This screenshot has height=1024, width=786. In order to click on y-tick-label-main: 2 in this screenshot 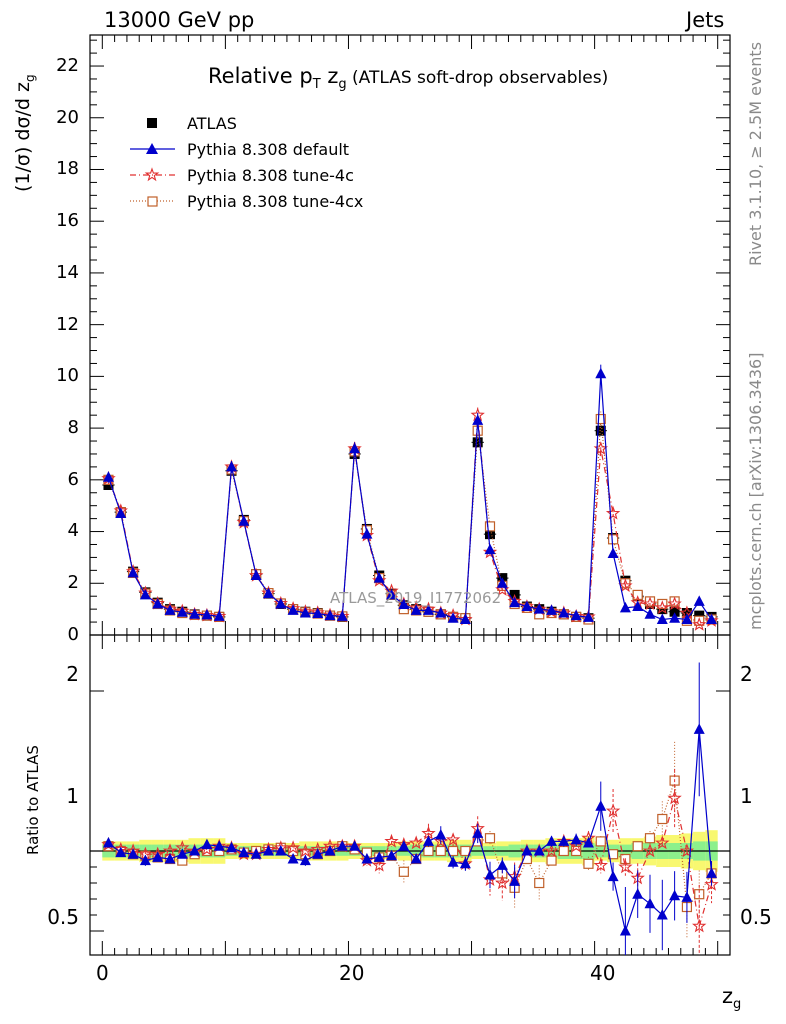, I will do `click(73, 582)`.